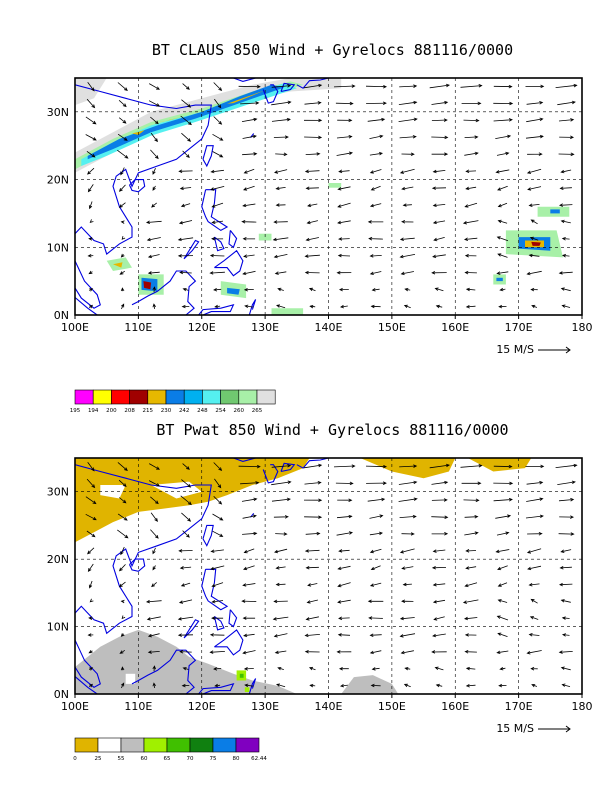 The height and width of the screenshot is (792, 612). What do you see at coordinates (220, 411) in the screenshot?
I see `legend-label: 254` at bounding box center [220, 411].